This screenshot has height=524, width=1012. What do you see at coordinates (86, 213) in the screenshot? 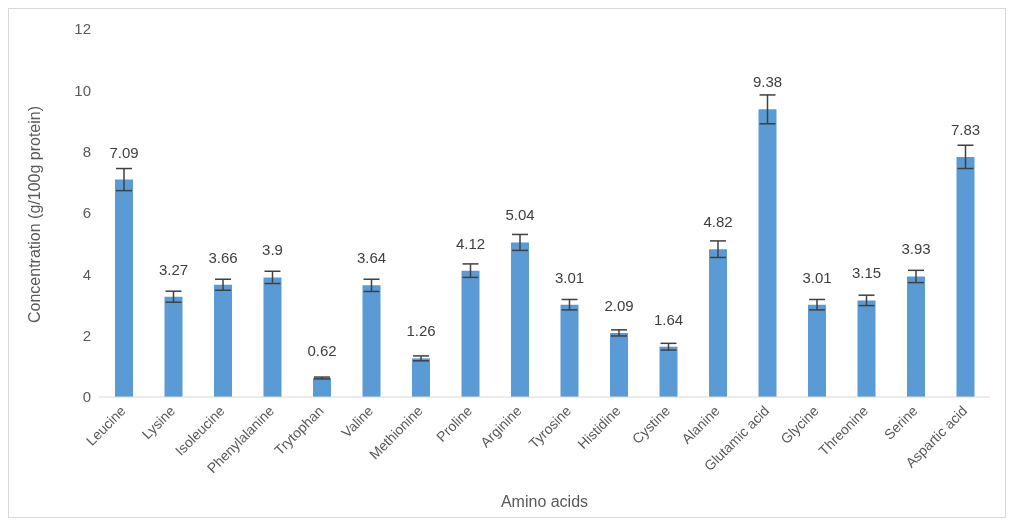
I see `y-tick-label: 6` at bounding box center [86, 213].